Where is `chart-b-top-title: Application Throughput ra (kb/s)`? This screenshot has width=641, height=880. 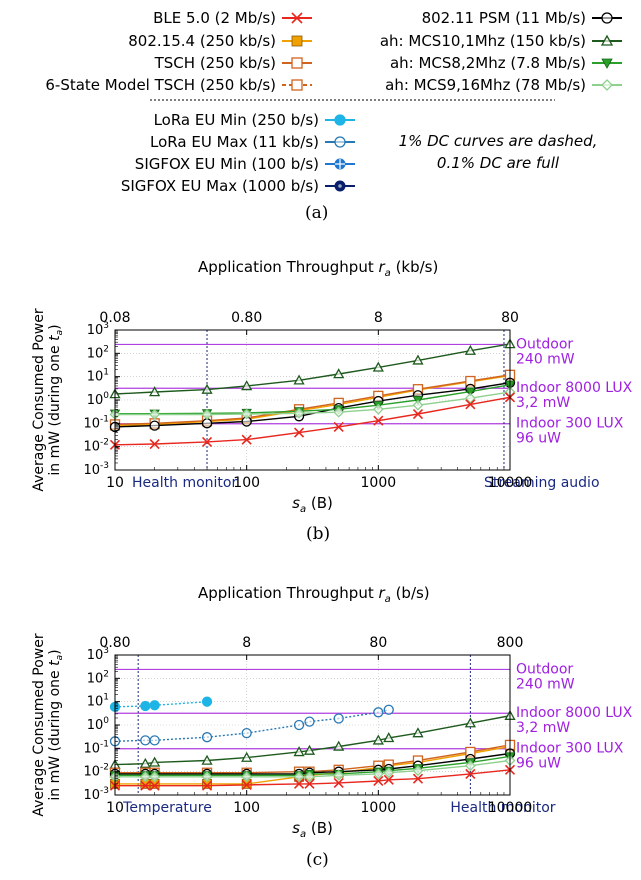
chart-b-top-title: Application Throughput ra (kb/s) is located at coordinates (318, 268).